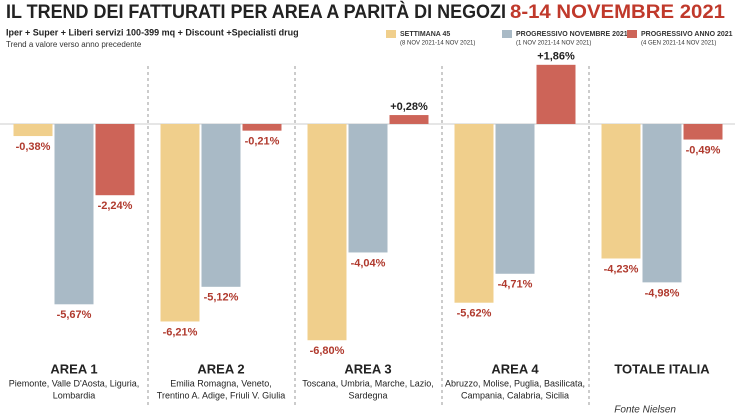  What do you see at coordinates (367, 395) in the screenshot?
I see `category-detail: Sardegna` at bounding box center [367, 395].